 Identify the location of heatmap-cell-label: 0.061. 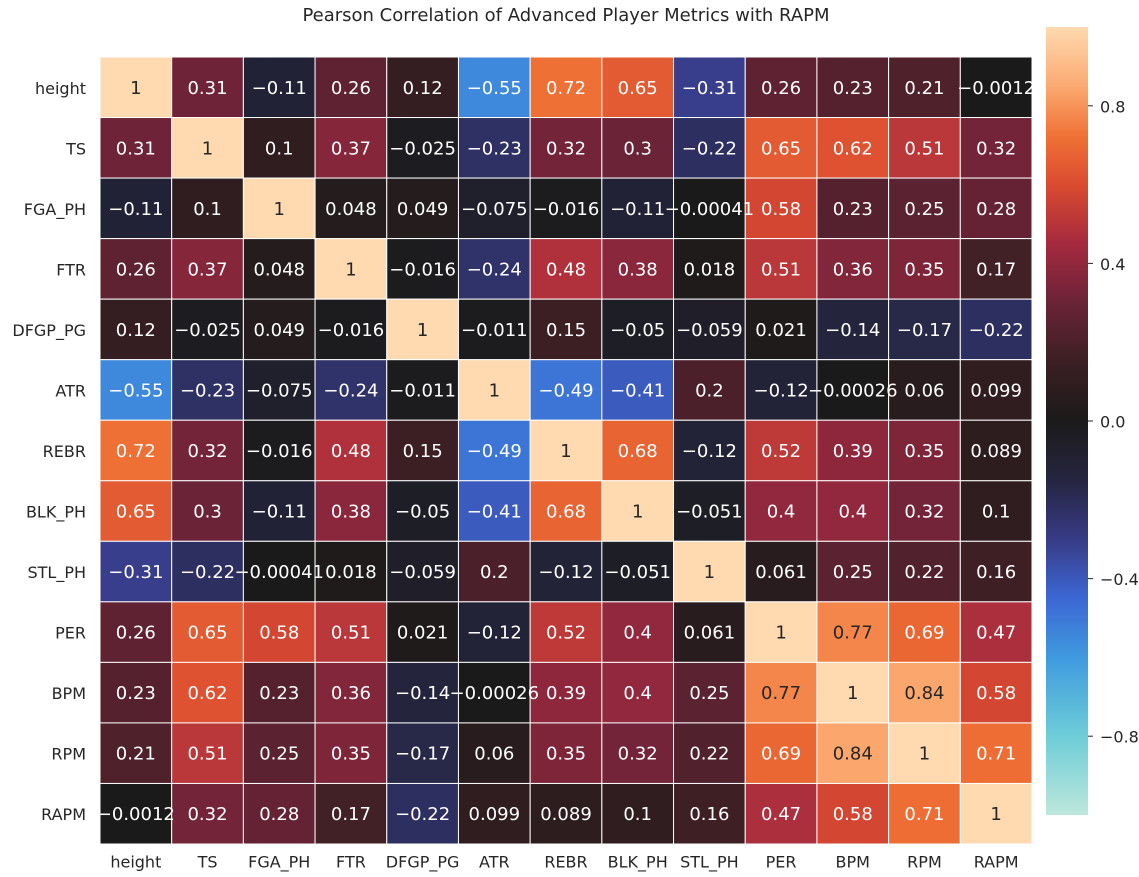
(781, 572).